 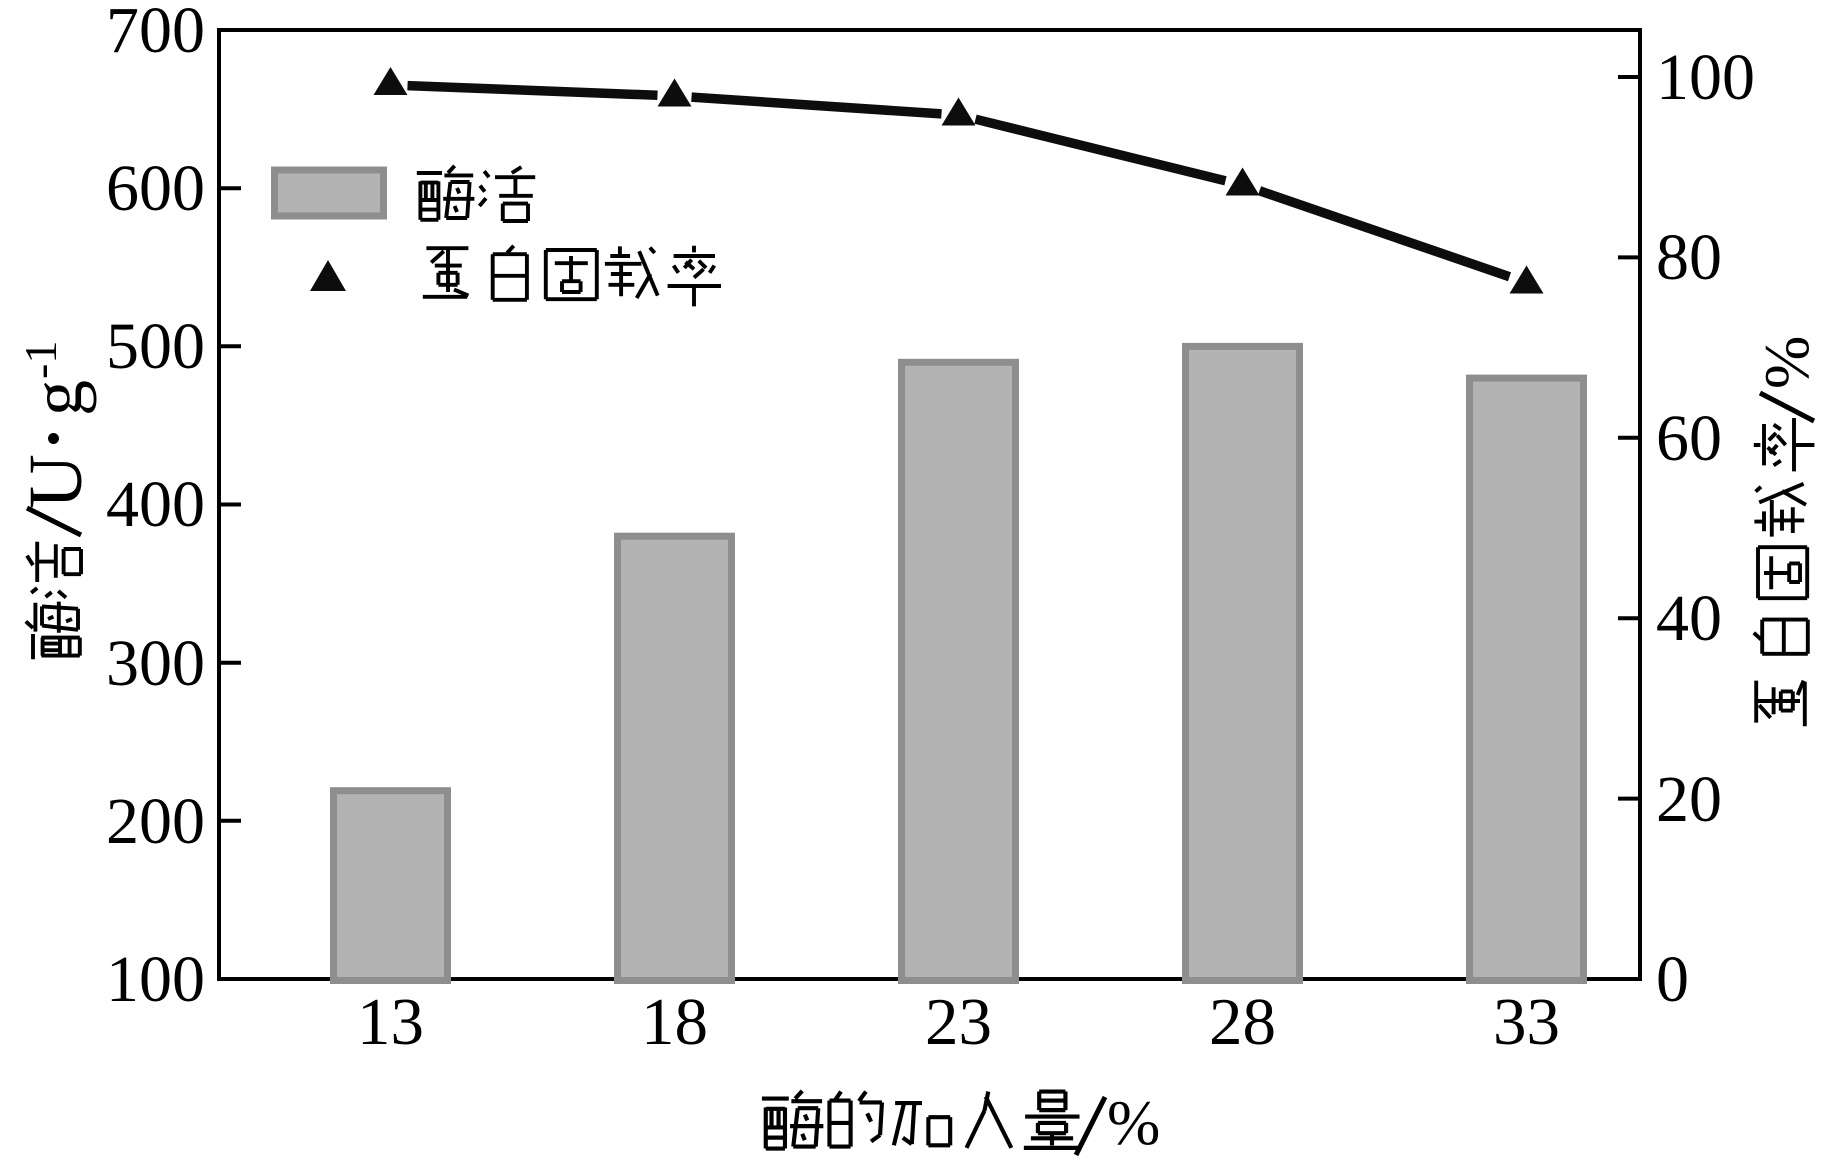 I want to click on svg-text: 13, so click(x=390, y=1022).